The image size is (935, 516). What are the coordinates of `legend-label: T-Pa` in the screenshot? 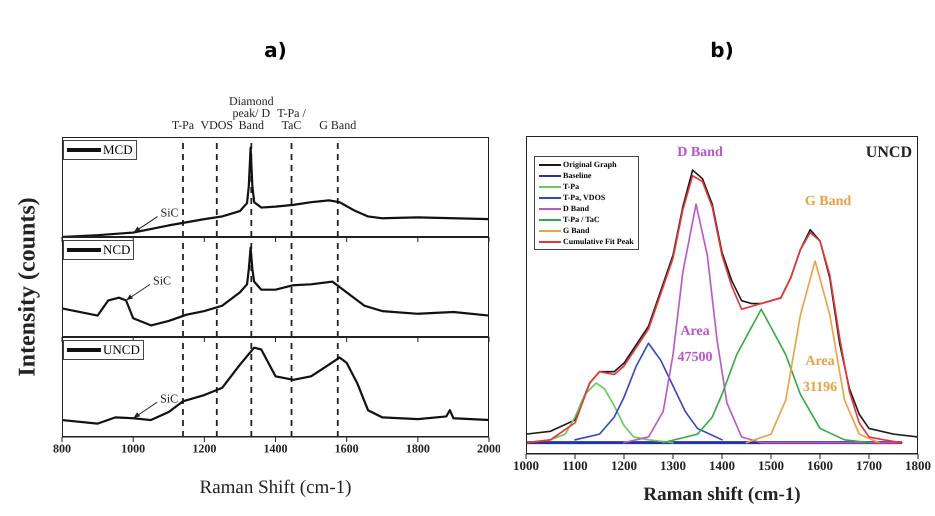 It's located at (571, 186).